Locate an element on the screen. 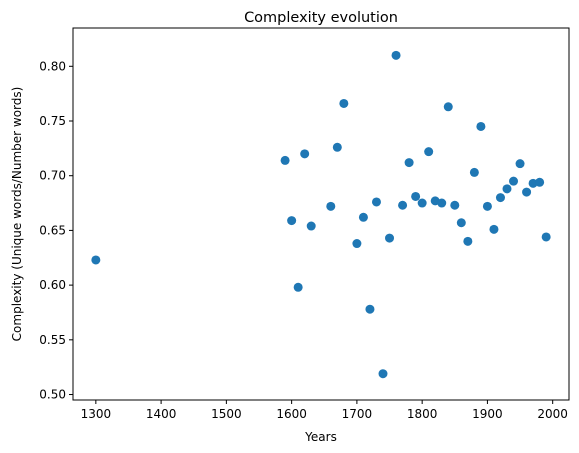  x-tick-label: 1900 is located at coordinates (487, 414).